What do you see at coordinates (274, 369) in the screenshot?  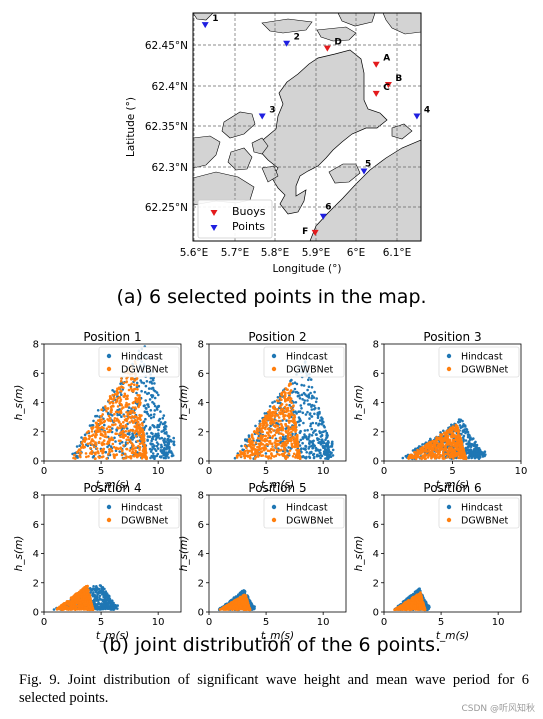 I see `legend-marker-dgwbnet` at bounding box center [274, 369].